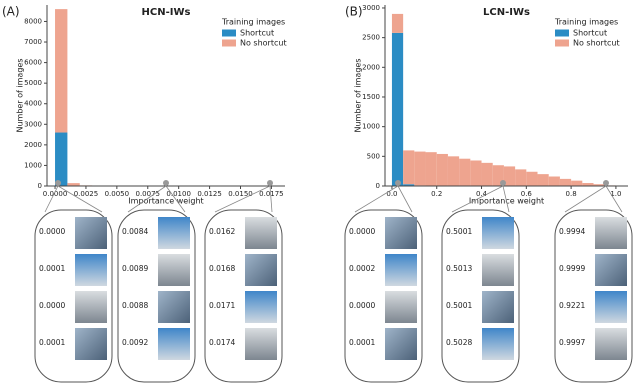 The image size is (640, 387). What do you see at coordinates (615, 194) in the screenshot?
I see `x-tick-label: 1.0` at bounding box center [615, 194].